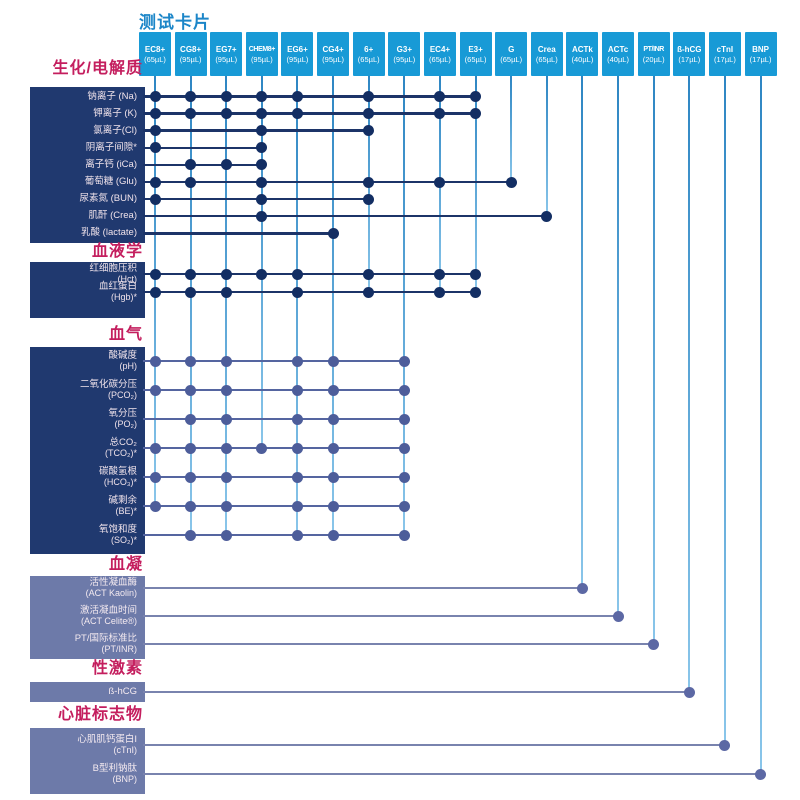  I want to click on cartridge-header-CG8+: CG8+ (95µL), so click(190, 54).